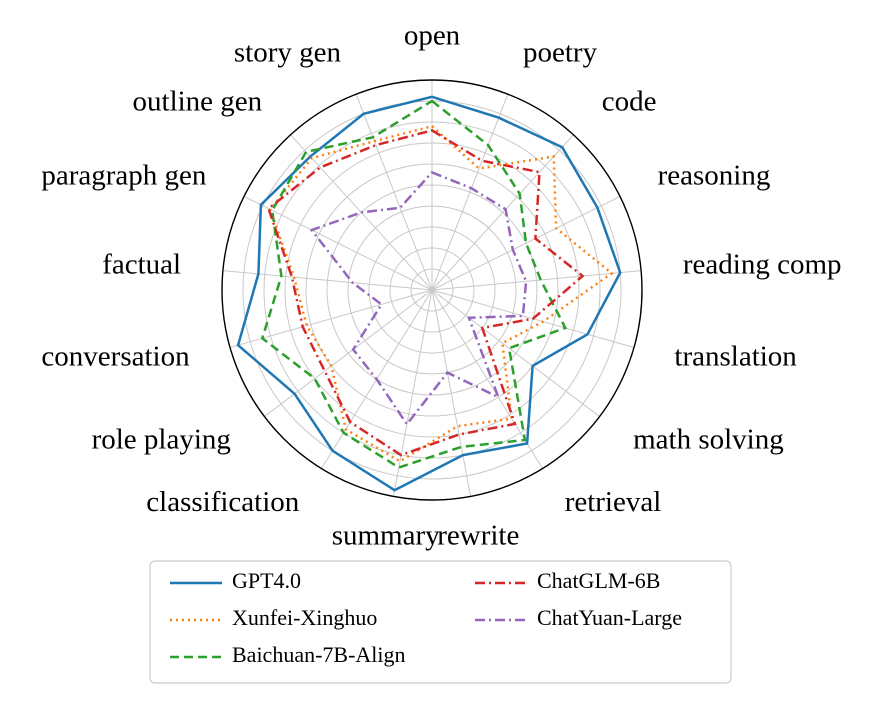  Describe the element at coordinates (629, 101) in the screenshot. I see `category-label-code: code` at that location.